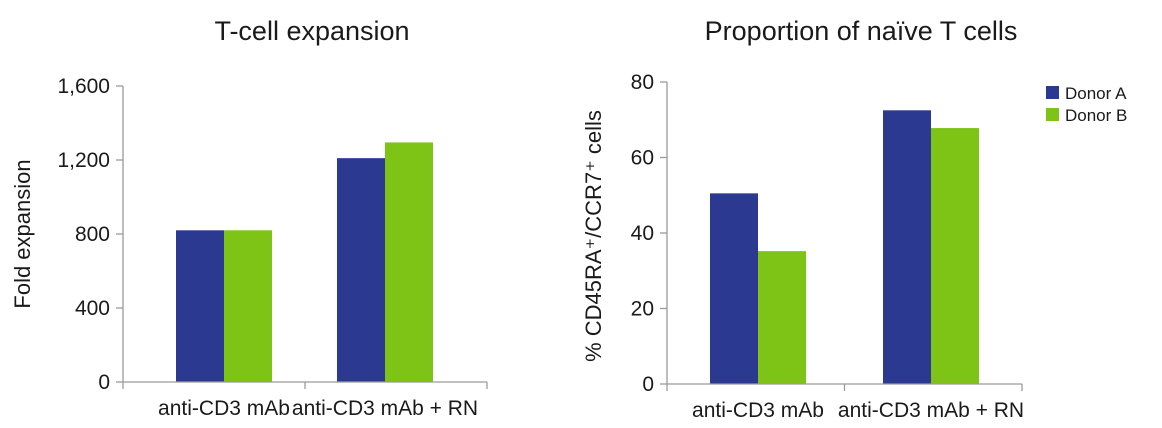  What do you see at coordinates (22, 233) in the screenshot?
I see `y-axis-label: Fold expansion` at bounding box center [22, 233].